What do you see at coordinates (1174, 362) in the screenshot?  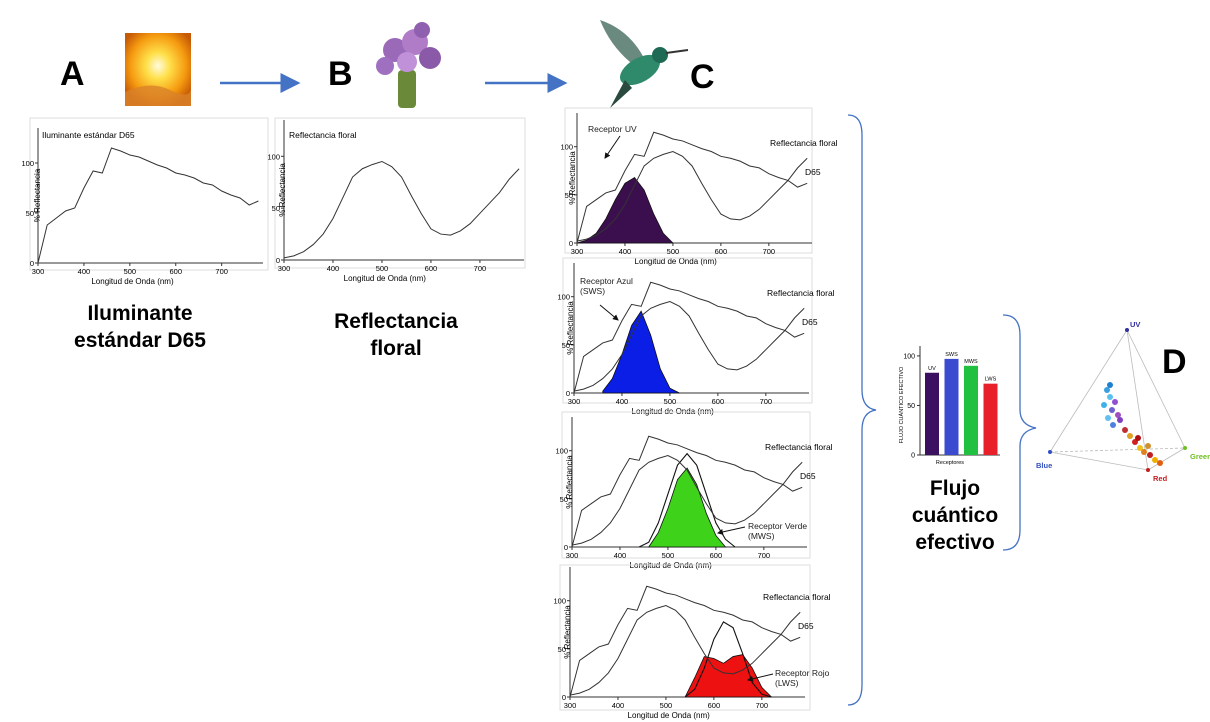 I see `panel-letter: D` at bounding box center [1174, 362].